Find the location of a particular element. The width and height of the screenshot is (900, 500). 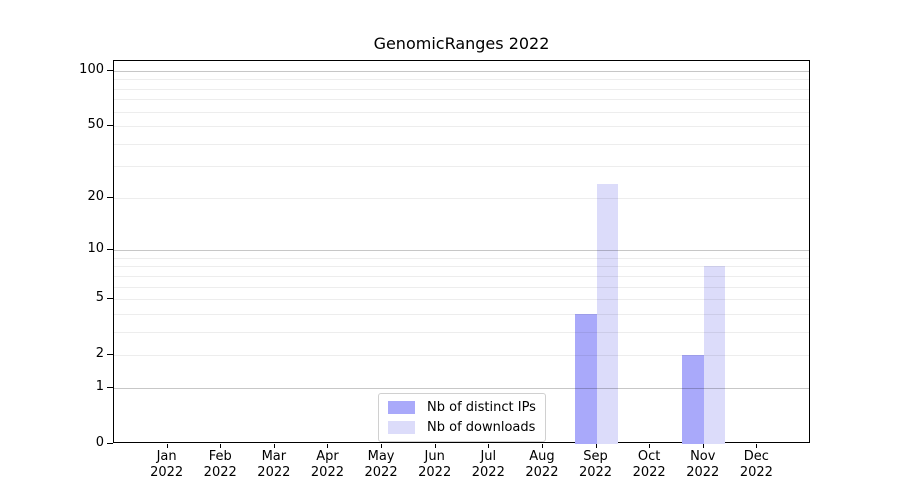

y-tick-label-0: 0 is located at coordinates (99, 442).